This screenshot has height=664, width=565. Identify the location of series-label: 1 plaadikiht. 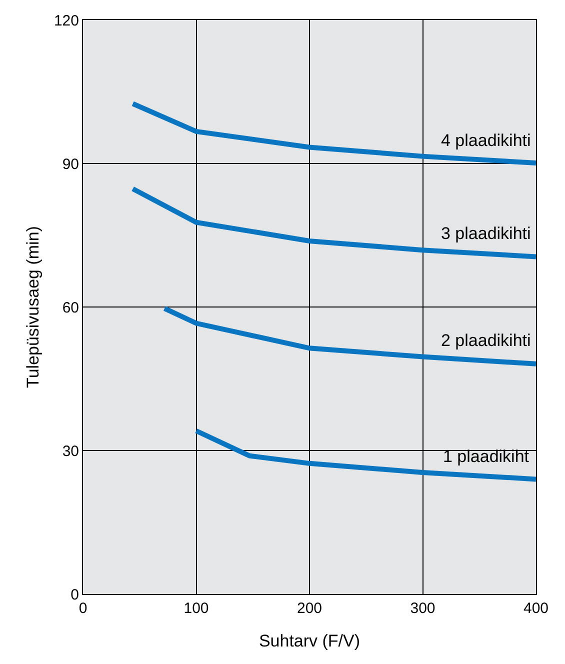
(486, 456).